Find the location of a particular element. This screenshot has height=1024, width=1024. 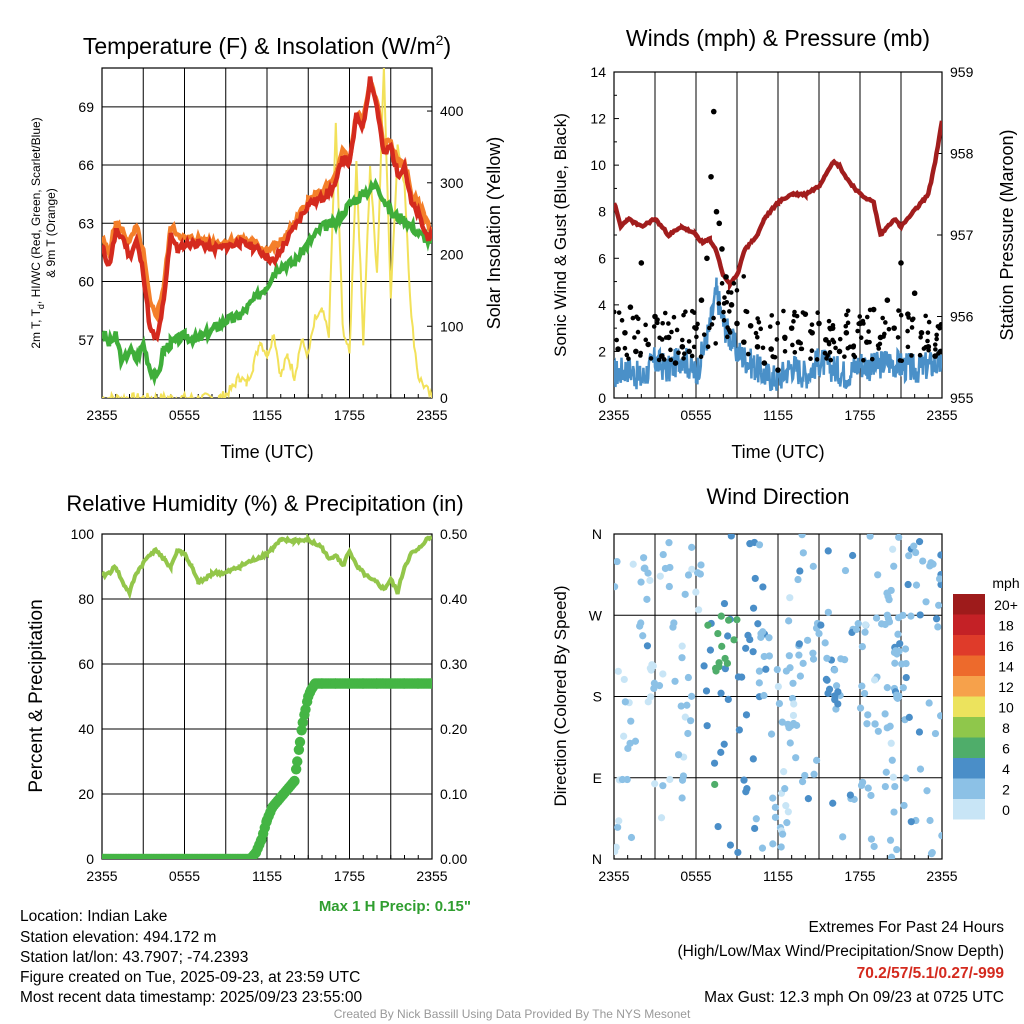

latlon-text: Station lat/lon: 43.7907; -74.2393 is located at coordinates (134, 957).